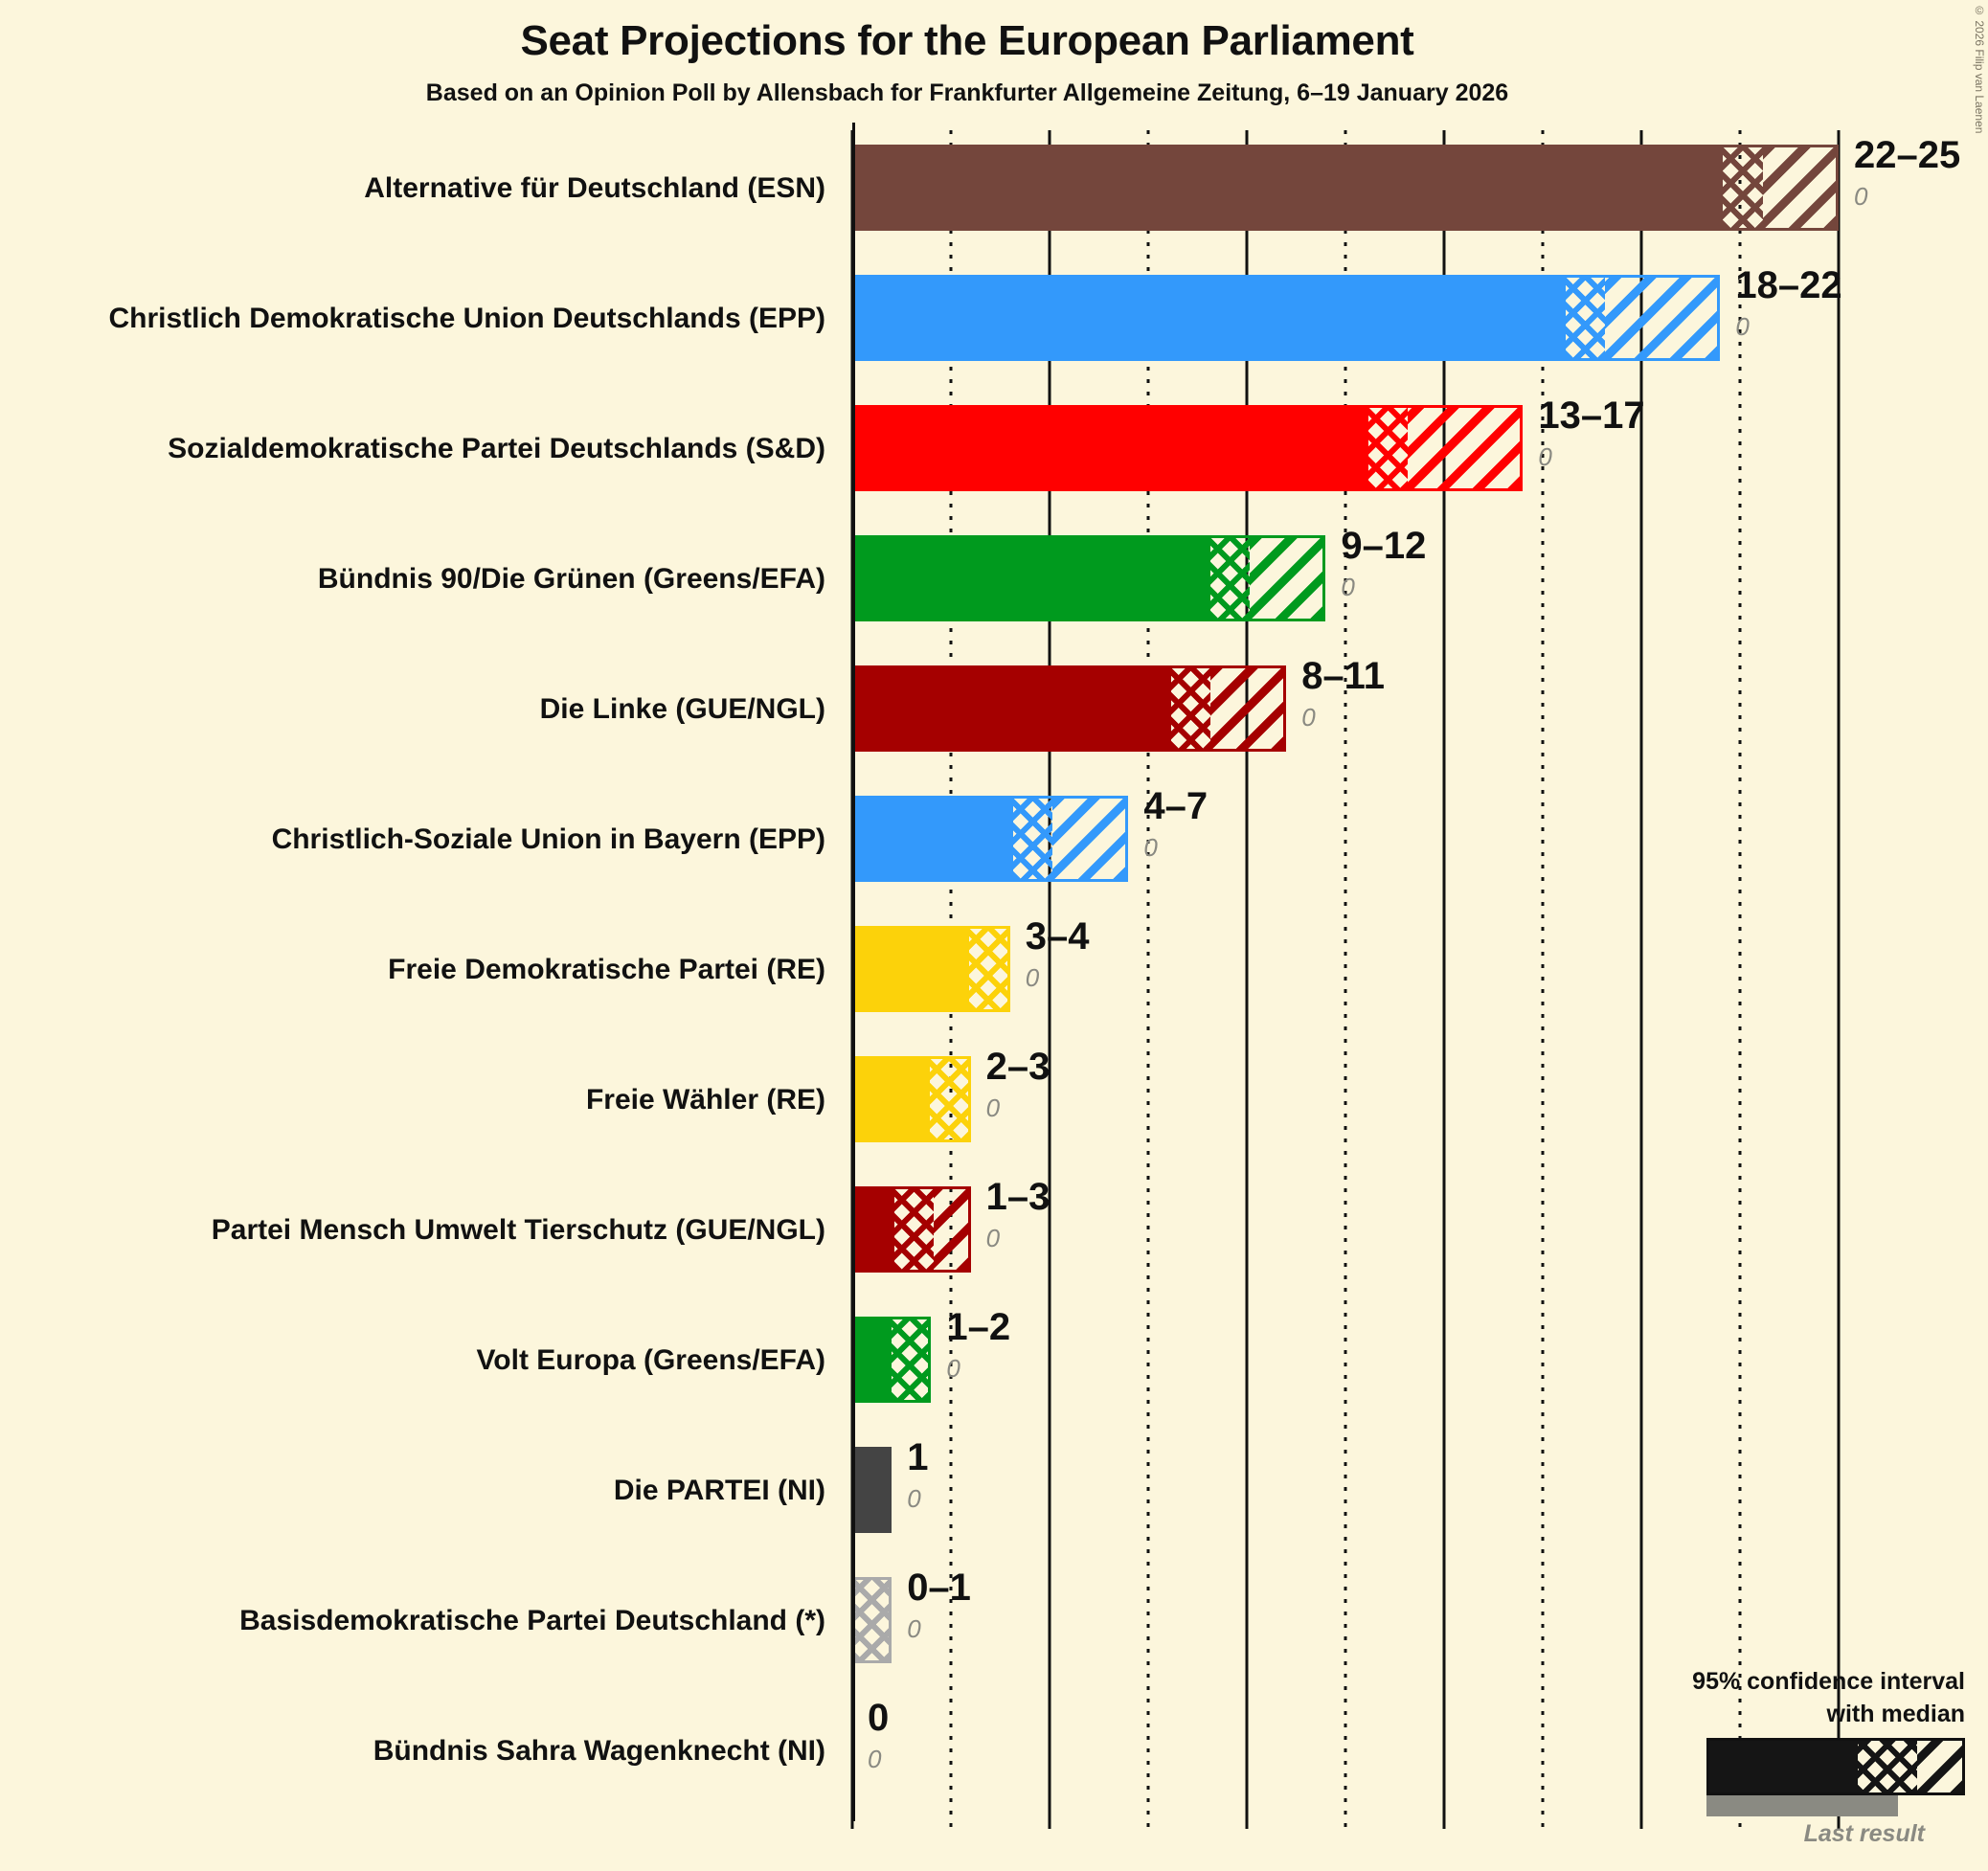 The width and height of the screenshot is (1988, 1871). What do you see at coordinates (1176, 806) in the screenshot?
I see `seat-range-label: 4–7` at bounding box center [1176, 806].